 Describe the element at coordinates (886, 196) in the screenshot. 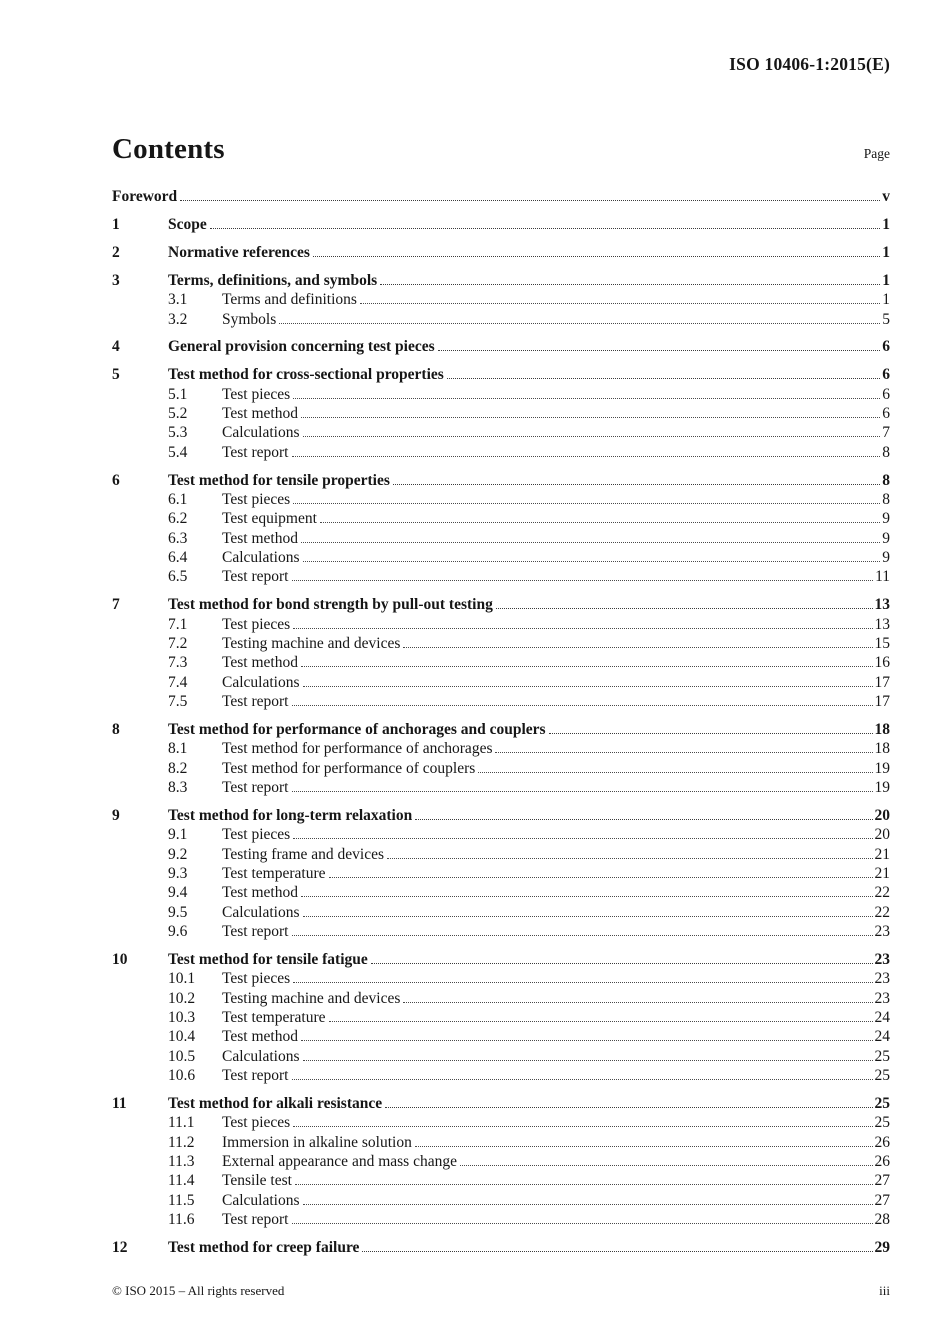

I see `toc-entry-page: v` at that location.